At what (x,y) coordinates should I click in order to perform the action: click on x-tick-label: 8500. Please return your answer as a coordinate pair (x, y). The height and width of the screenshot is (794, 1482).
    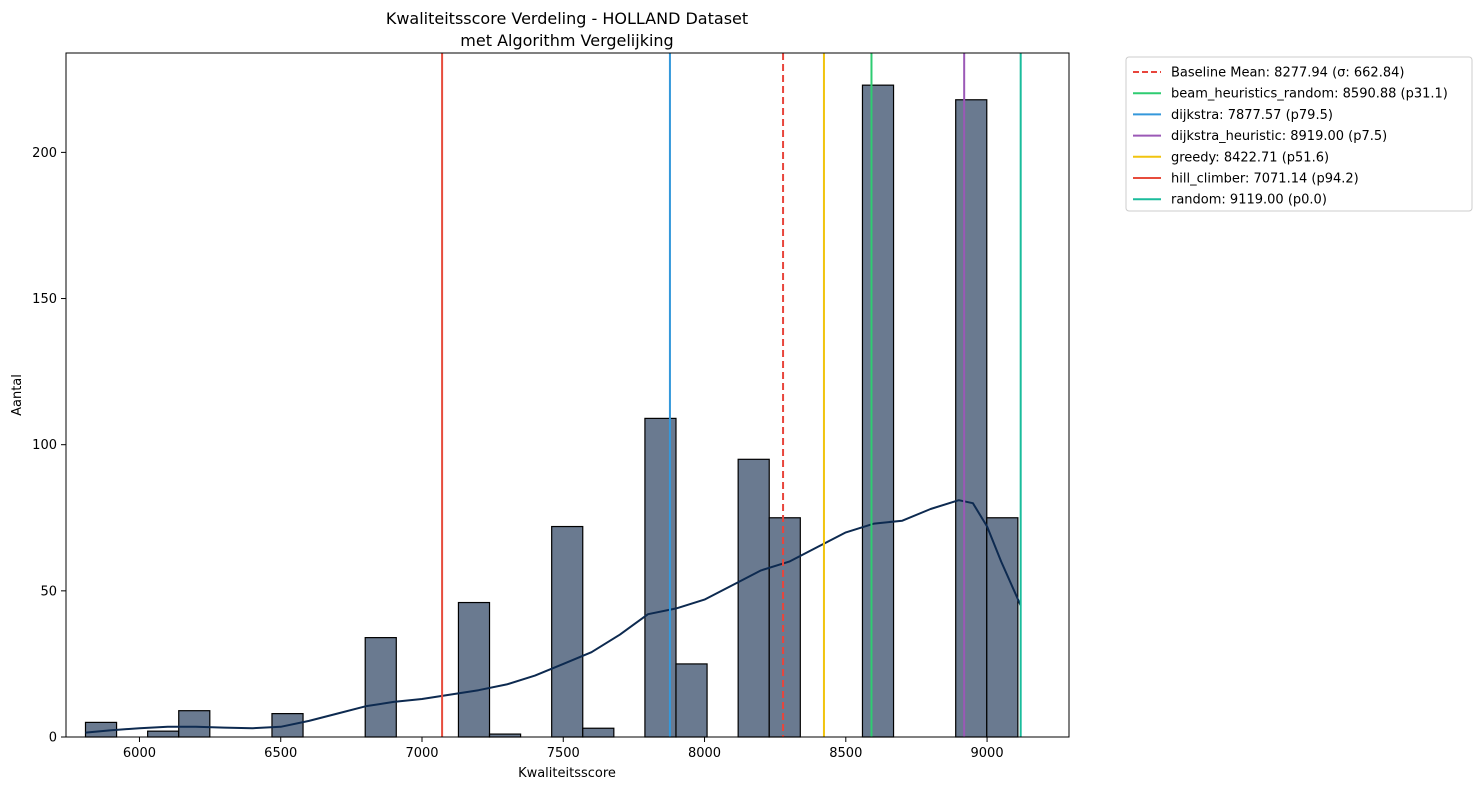
    Looking at the image, I should click on (845, 753).